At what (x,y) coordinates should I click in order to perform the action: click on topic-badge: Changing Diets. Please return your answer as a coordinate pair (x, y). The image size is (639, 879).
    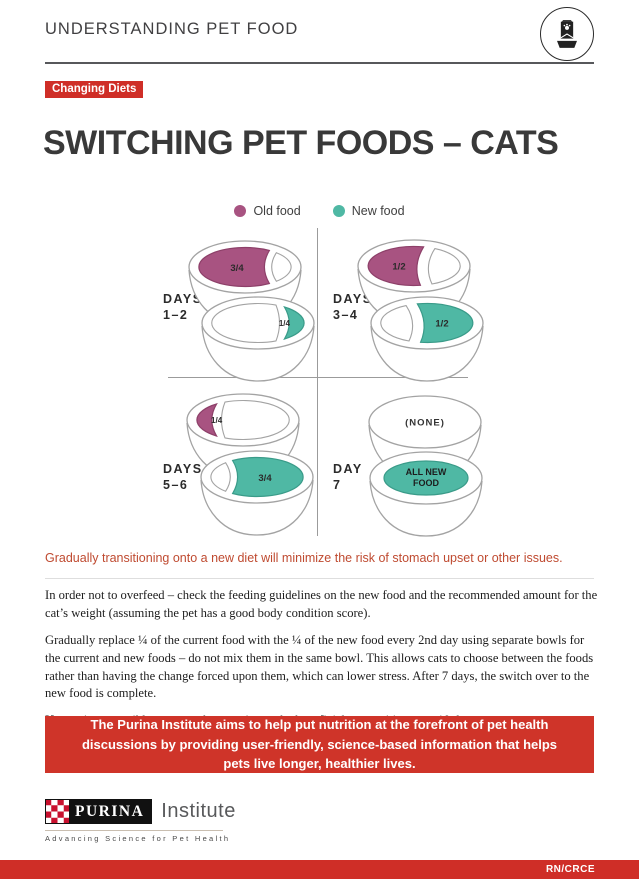
    Looking at the image, I should click on (94, 89).